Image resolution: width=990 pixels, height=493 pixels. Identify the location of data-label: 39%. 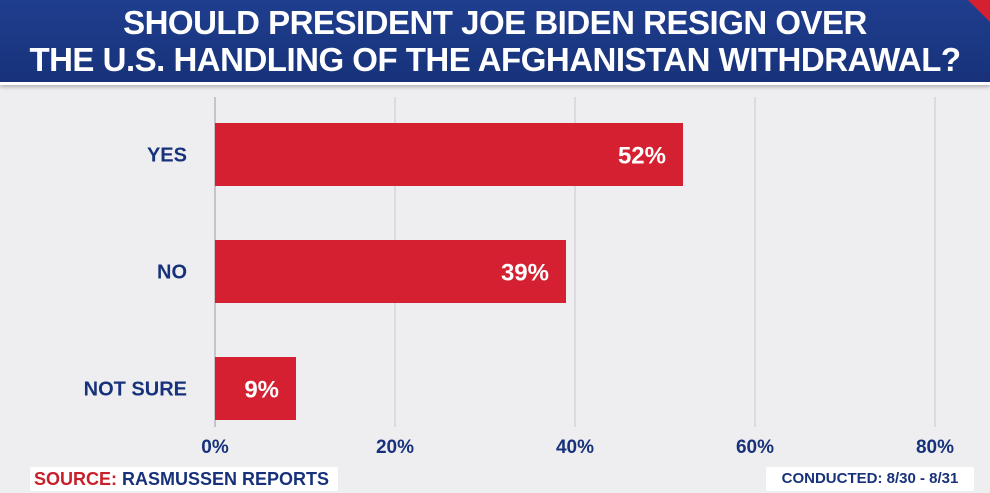
(525, 273).